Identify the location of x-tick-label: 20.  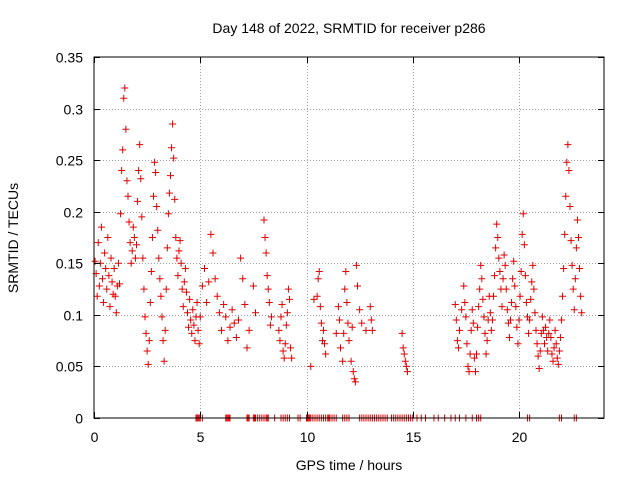
(520, 437).